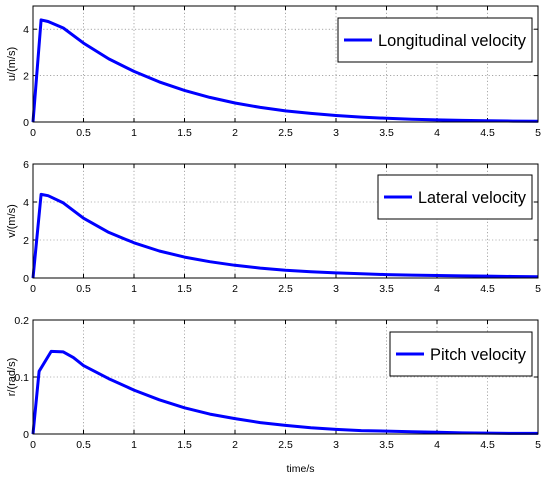 The height and width of the screenshot is (482, 550). Describe the element at coordinates (300, 469) in the screenshot. I see `x-axis-label: time/s` at that location.